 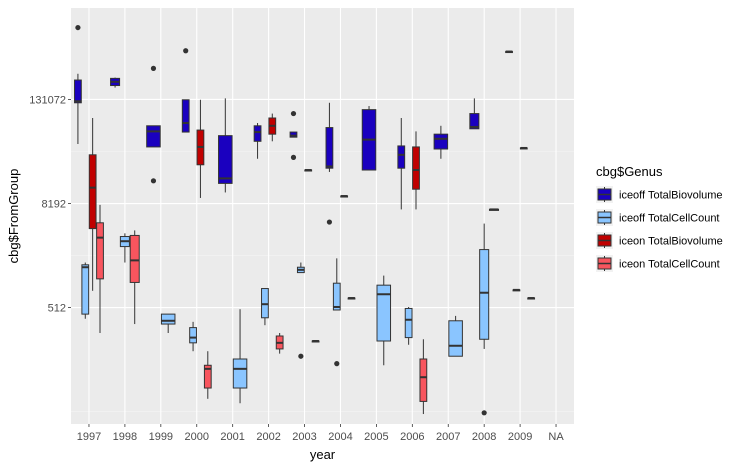 I want to click on box-2005, so click(x=384, y=320).